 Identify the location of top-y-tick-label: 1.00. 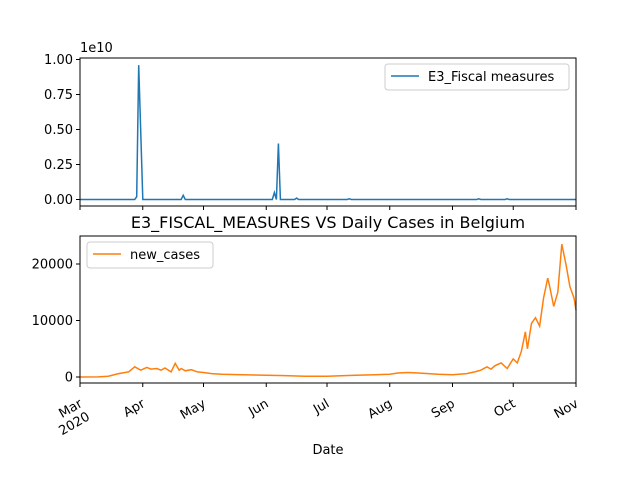
(58, 60).